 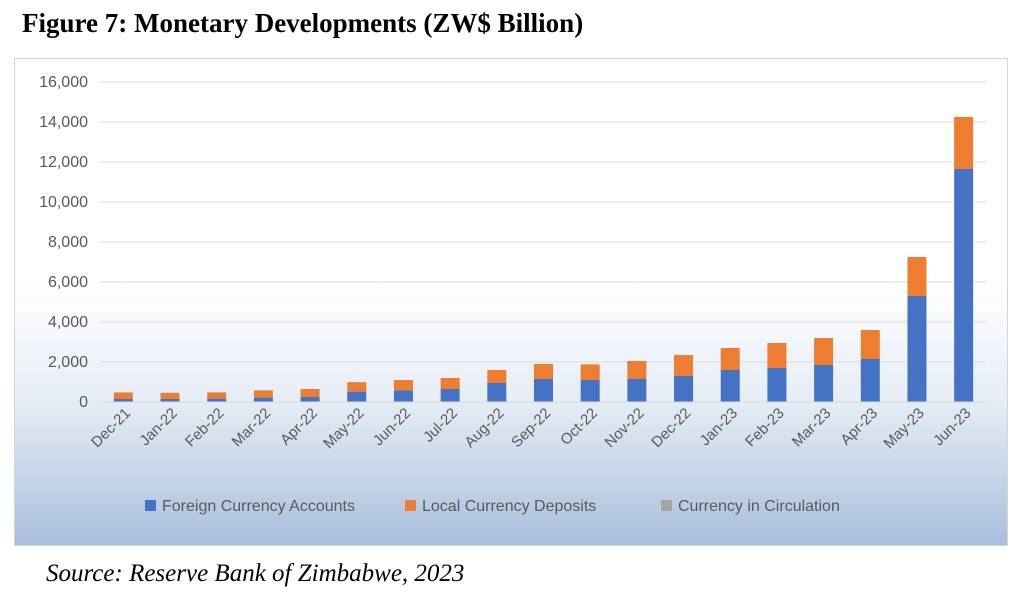 I want to click on x-tick-label: Jul-22, so click(x=440, y=425).